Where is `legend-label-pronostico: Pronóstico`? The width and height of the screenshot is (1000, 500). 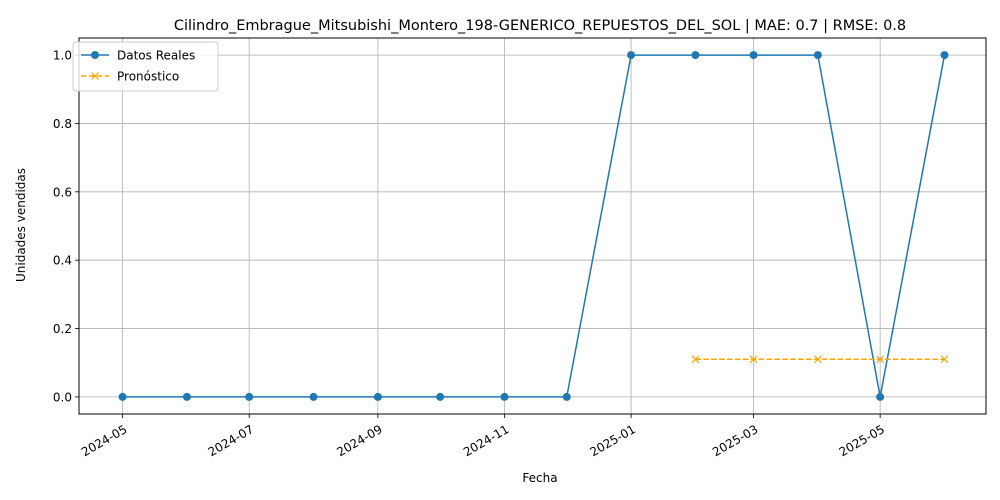
legend-label-pronostico: Pronóstico is located at coordinates (148, 77).